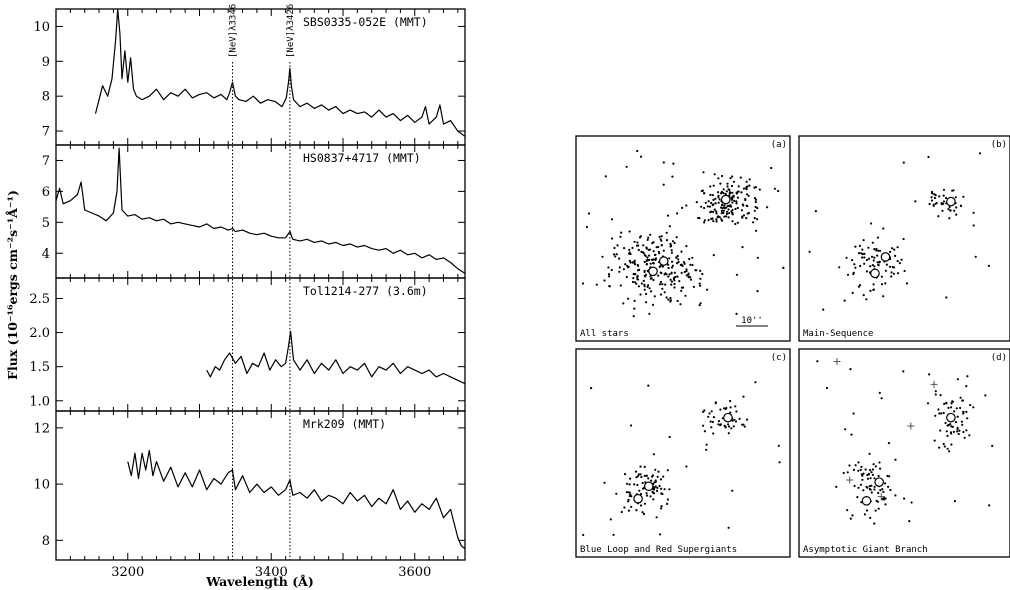 This screenshot has height=590, width=1010. What do you see at coordinates (658, 550) in the screenshot?
I see `panel-label: Blue Loop and Red Supergiants` at bounding box center [658, 550].